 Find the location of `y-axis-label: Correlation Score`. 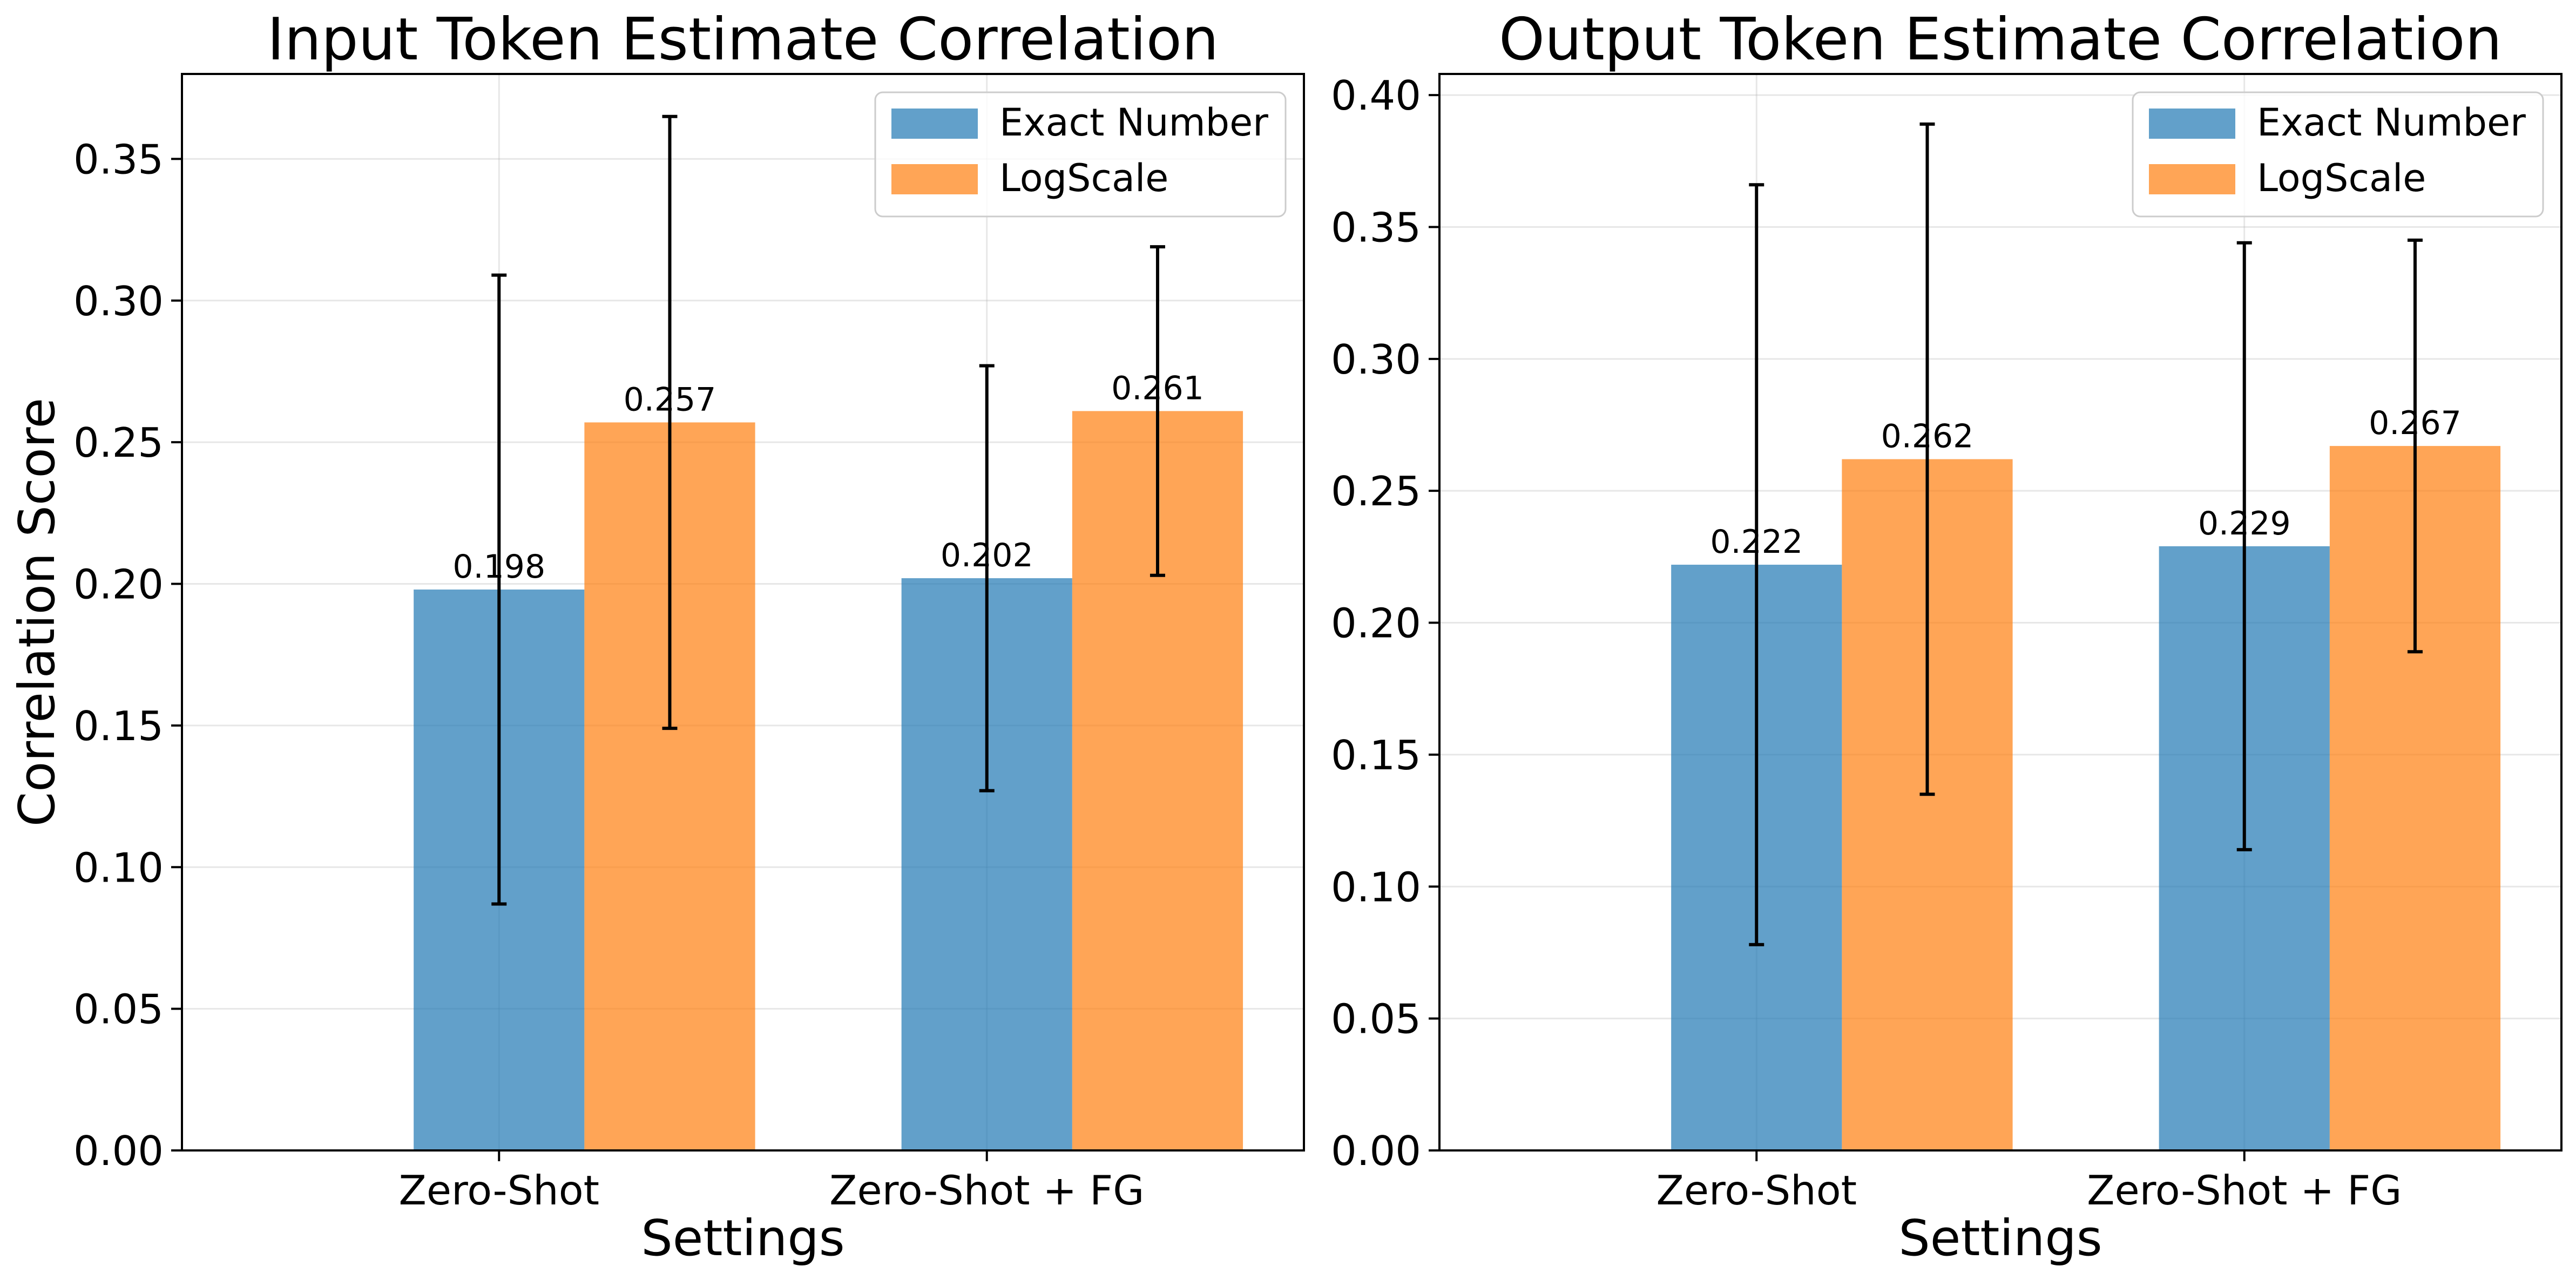

y-axis-label: Correlation Score is located at coordinates (37, 612).